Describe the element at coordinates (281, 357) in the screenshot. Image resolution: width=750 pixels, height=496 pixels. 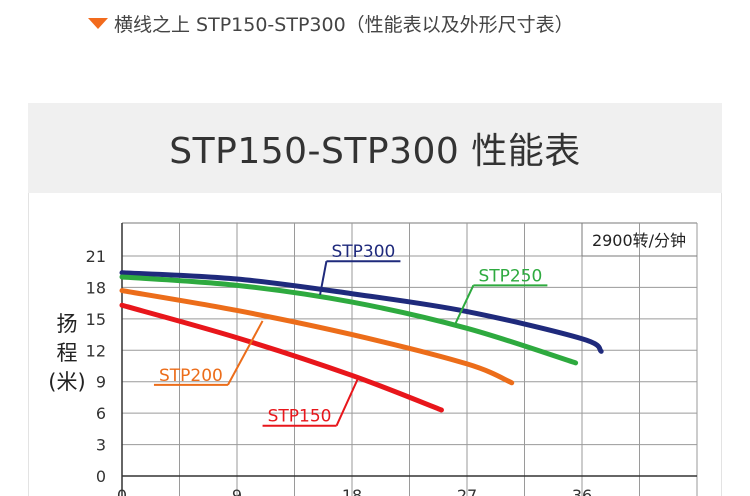
I see `series-line-stp150` at that location.